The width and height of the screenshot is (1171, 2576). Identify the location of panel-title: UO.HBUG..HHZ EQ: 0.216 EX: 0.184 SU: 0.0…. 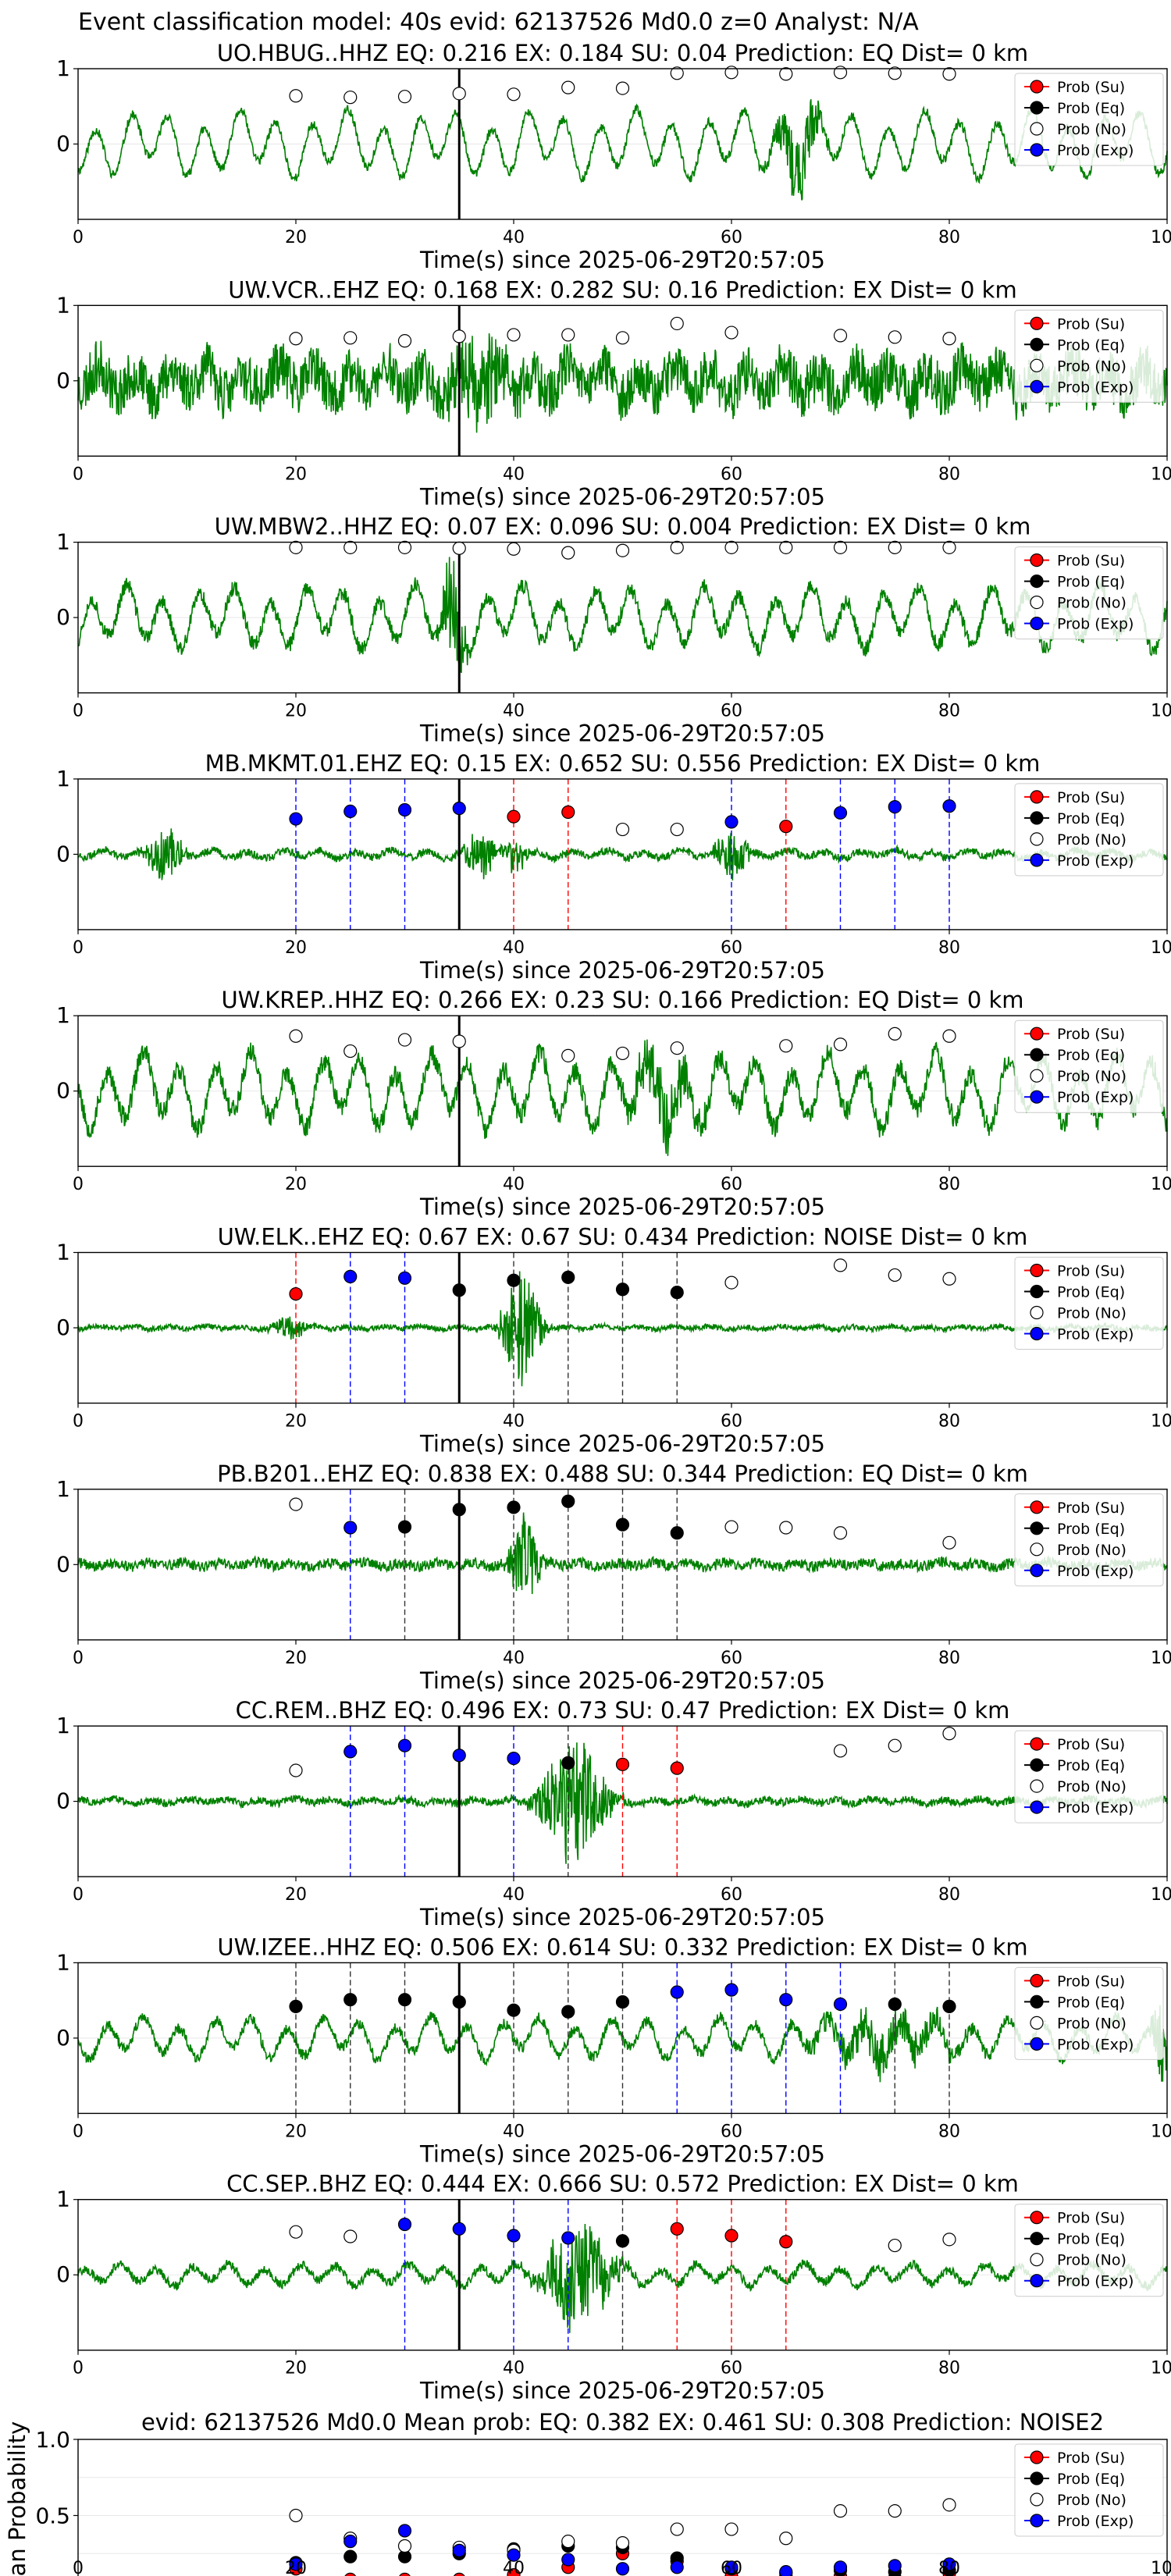
(622, 53).